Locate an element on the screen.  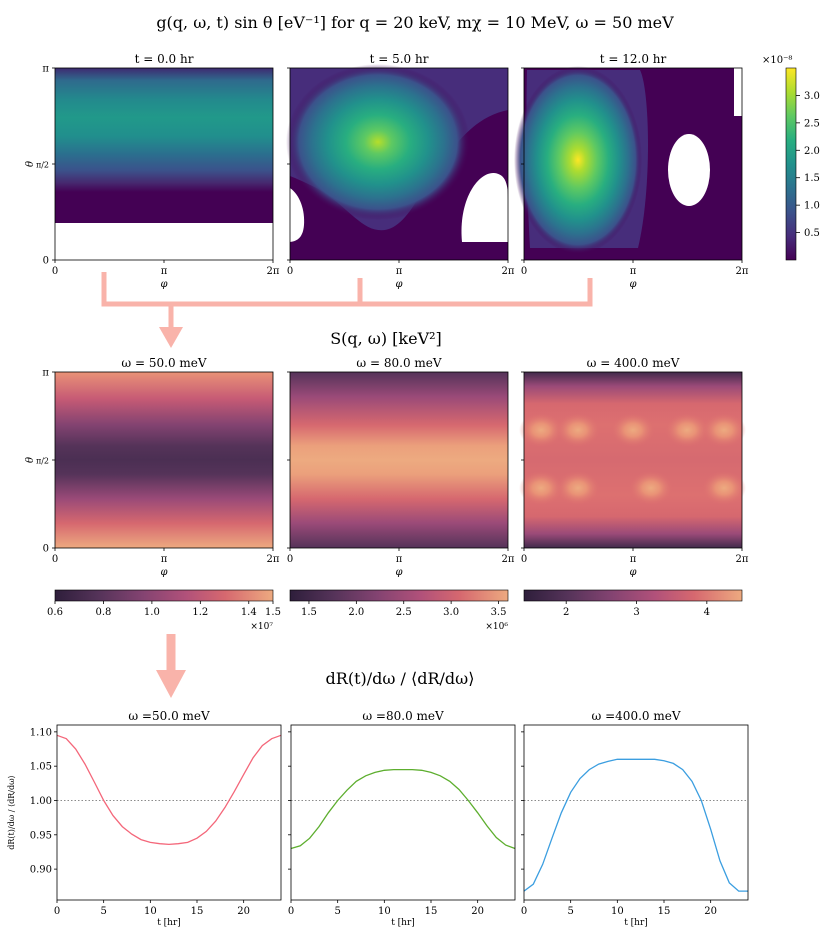
s-panel-0: ω = 50.0 meV is located at coordinates (164, 452).